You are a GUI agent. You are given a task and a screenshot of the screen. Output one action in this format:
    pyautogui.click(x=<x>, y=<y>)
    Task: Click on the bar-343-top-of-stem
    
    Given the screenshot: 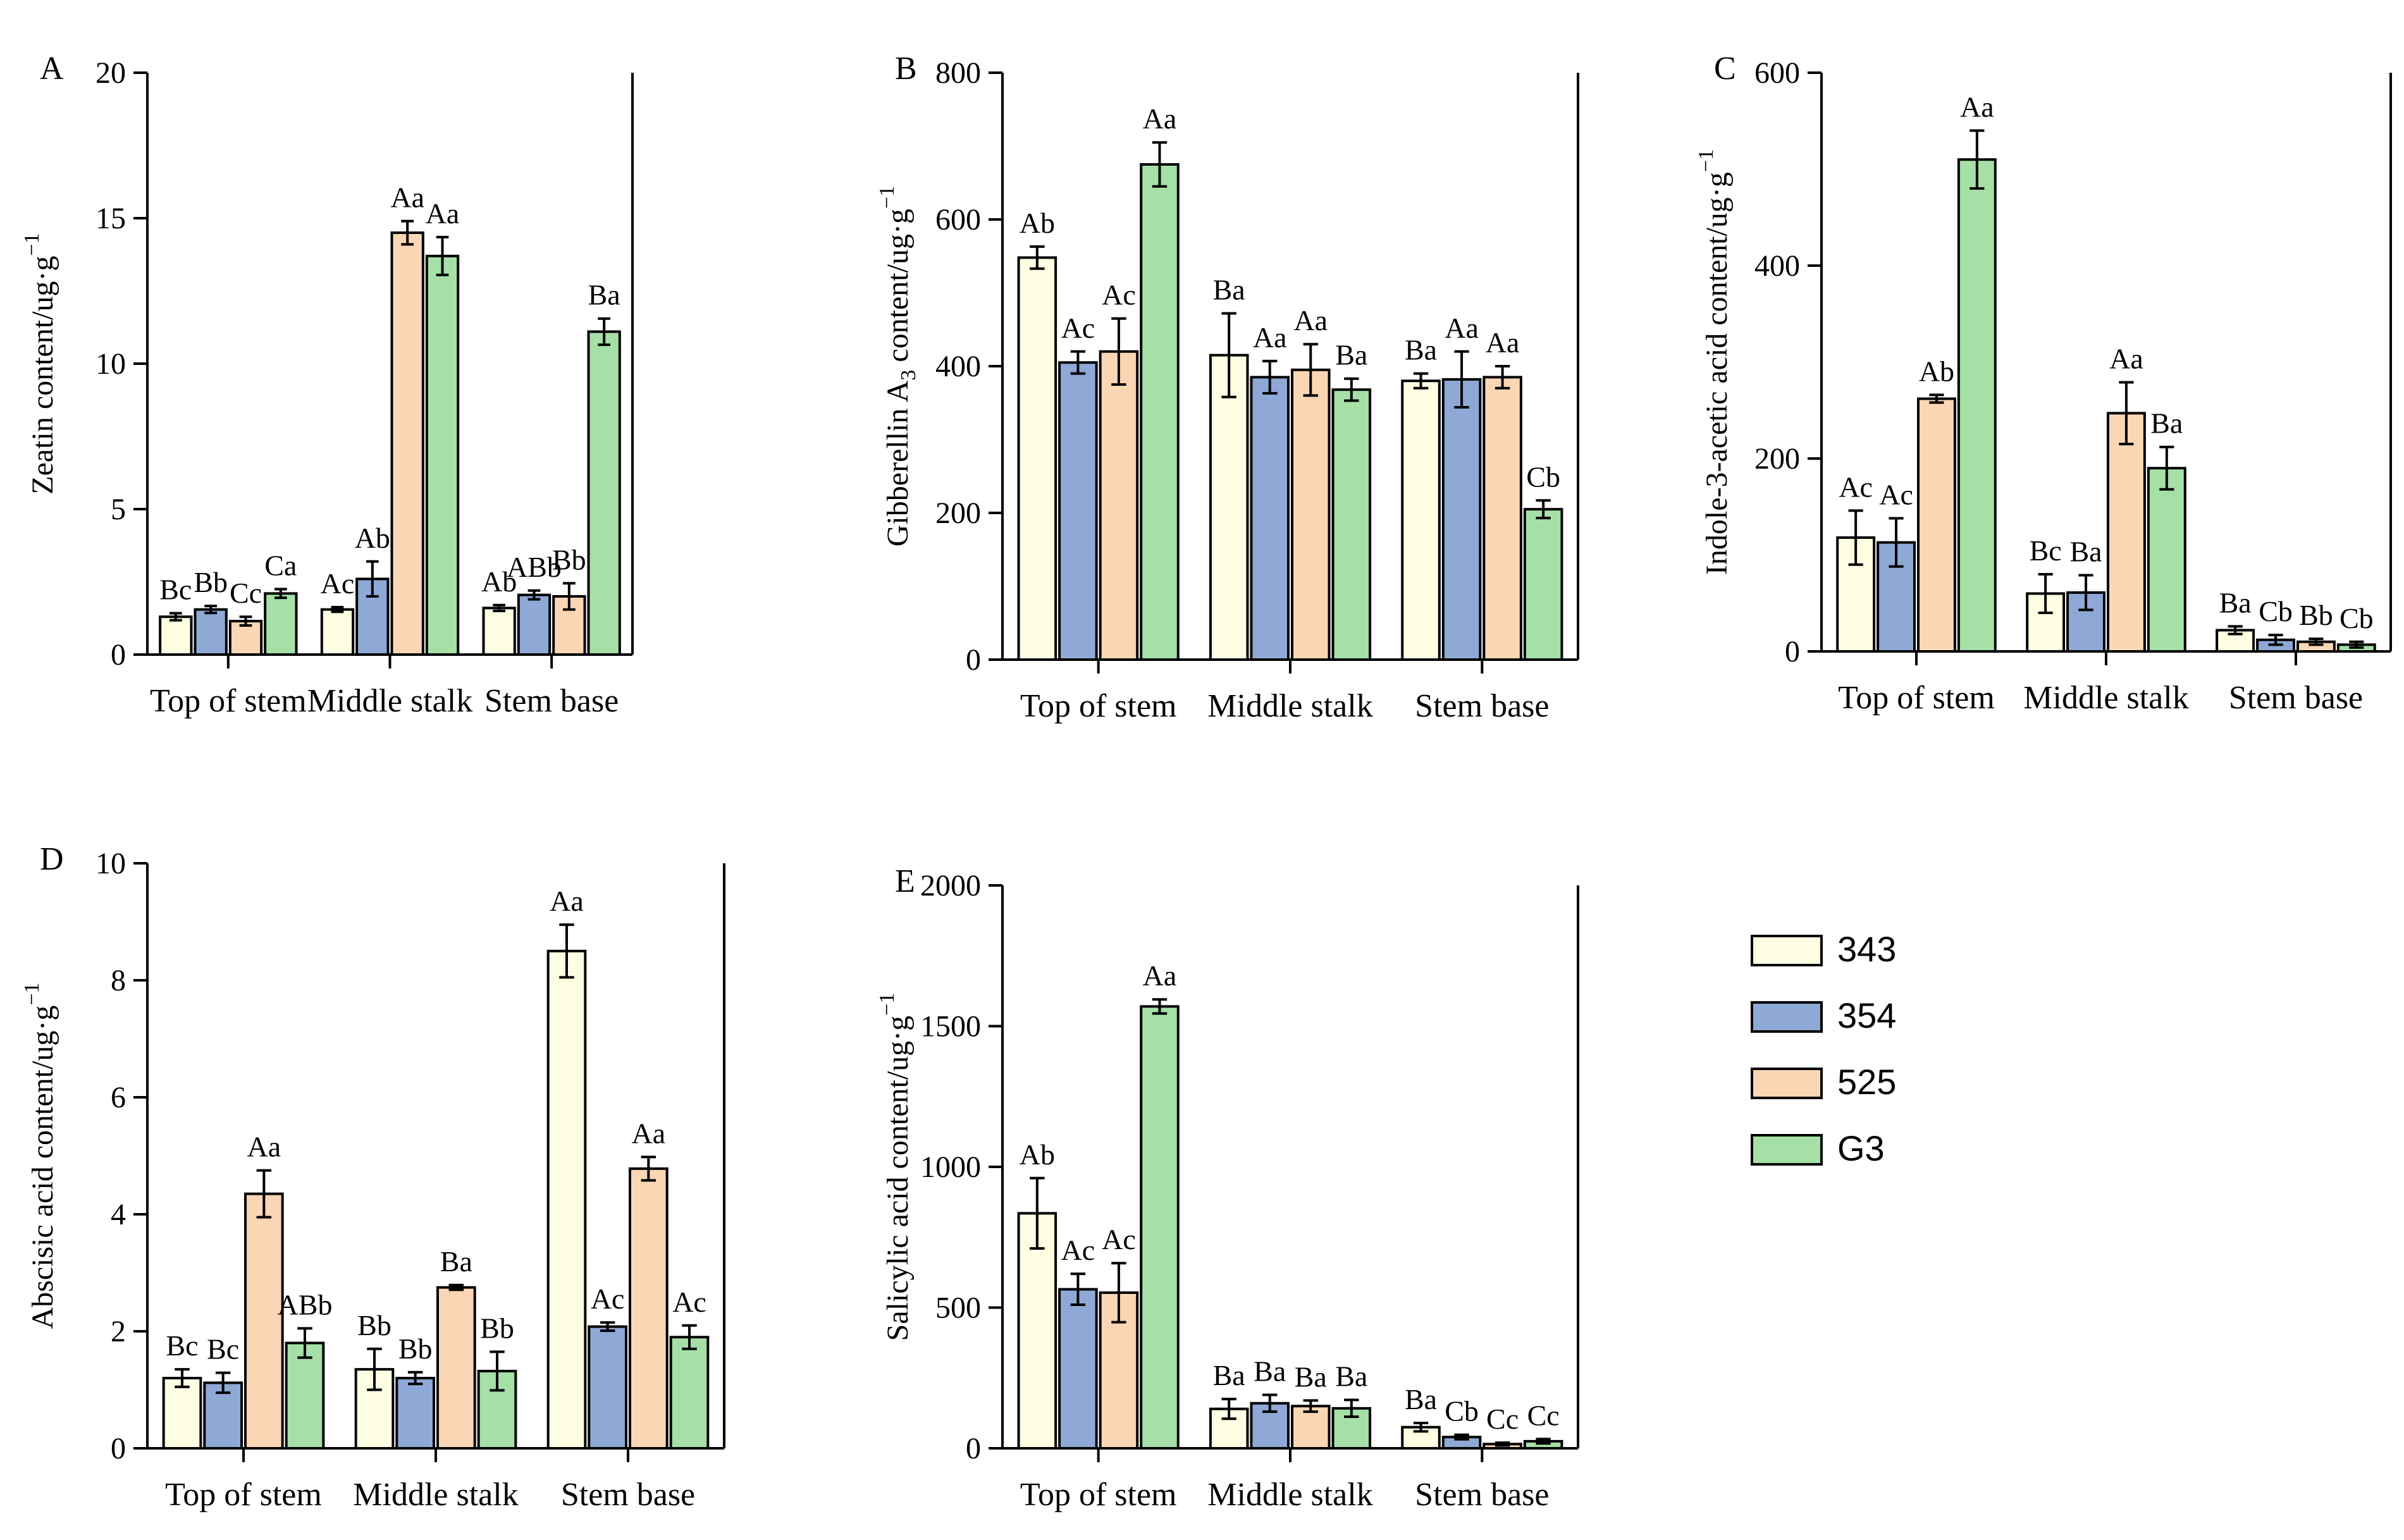 What is the action you would take?
    pyautogui.click(x=1037, y=1331)
    